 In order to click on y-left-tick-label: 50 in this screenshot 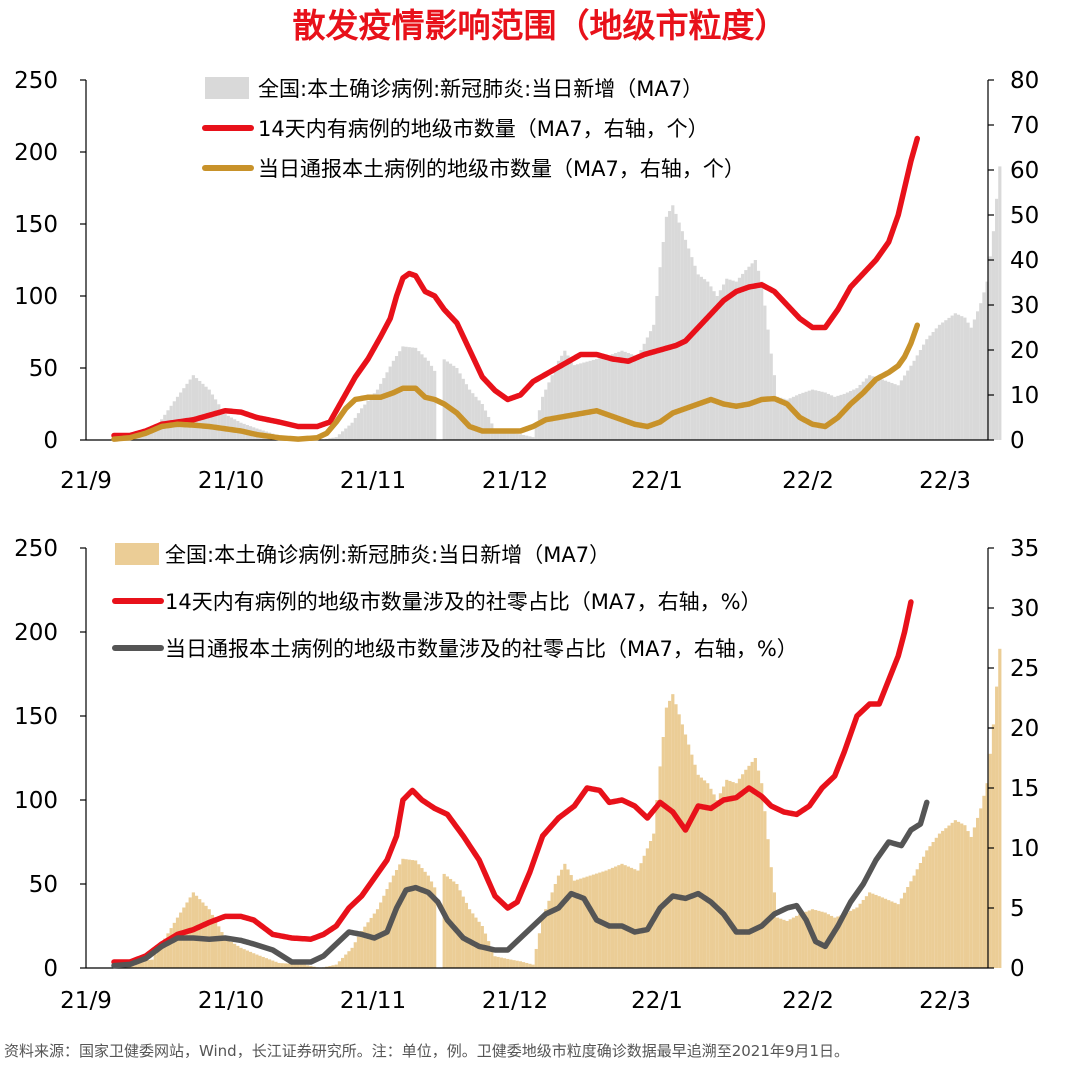, I will do `click(43, 885)`.